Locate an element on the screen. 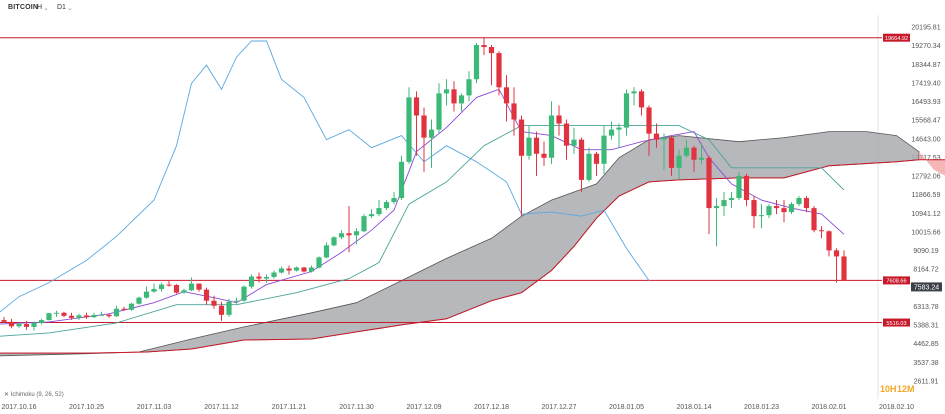 The width and height of the screenshot is (945, 414). symbol-label: BITCOIN is located at coordinates (23, 7).